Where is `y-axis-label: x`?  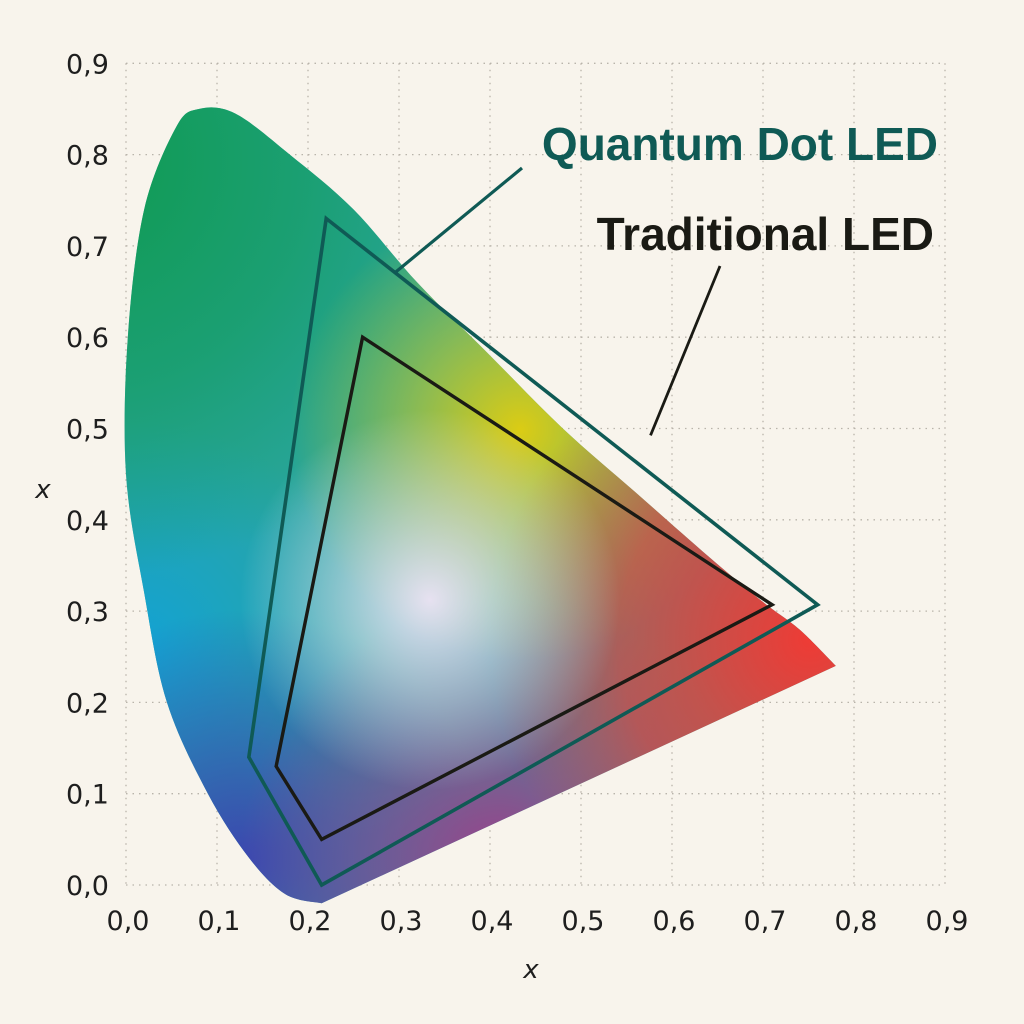 y-axis-label: x is located at coordinates (42, 490).